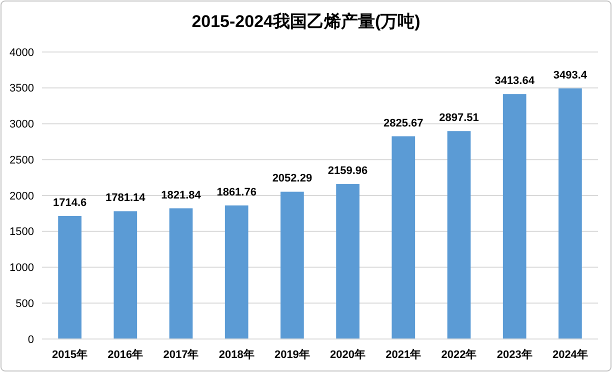  I want to click on data-label: 2897.51, so click(459, 118).